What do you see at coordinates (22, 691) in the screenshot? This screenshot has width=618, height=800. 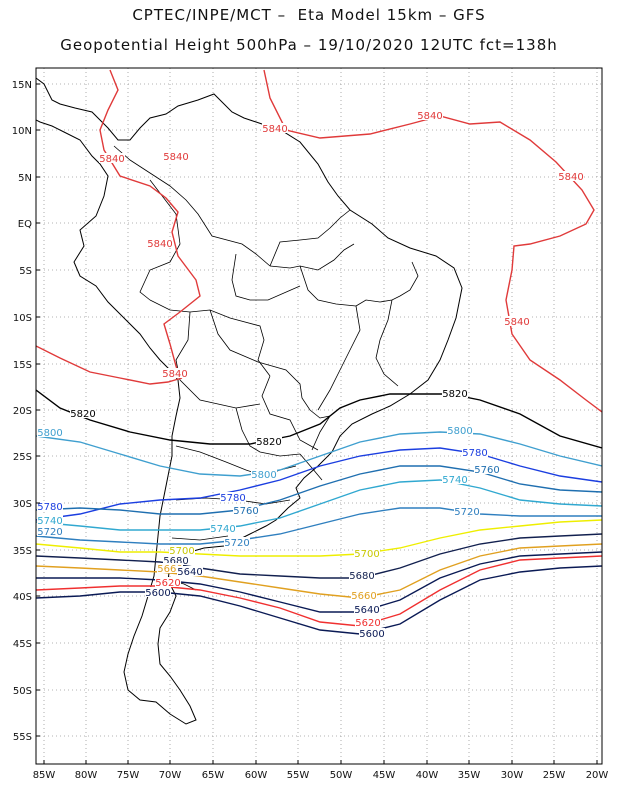 I see `lat-tick-label: 50S` at bounding box center [22, 691].